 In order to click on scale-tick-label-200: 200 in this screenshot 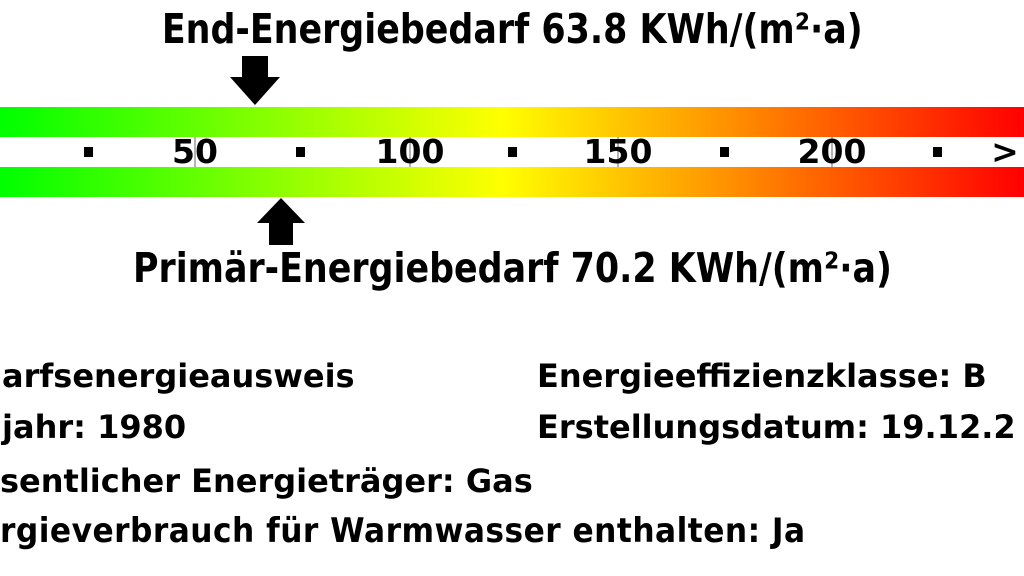, I will do `click(832, 151)`.